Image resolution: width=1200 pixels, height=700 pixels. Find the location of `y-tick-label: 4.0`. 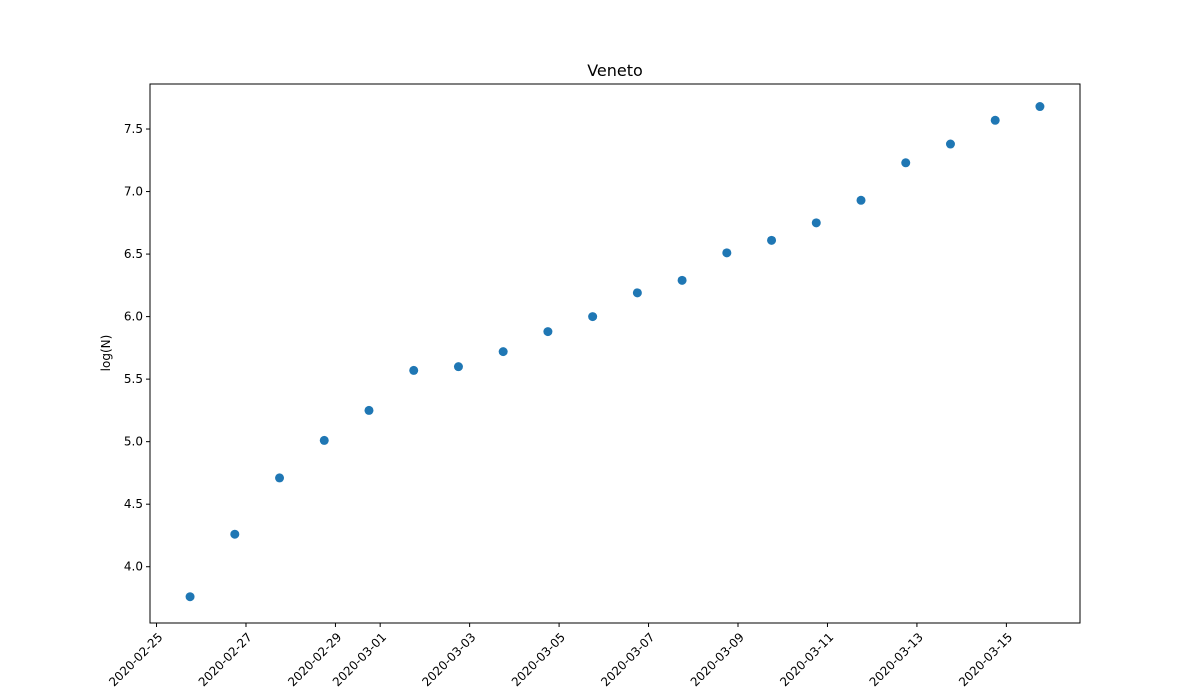

y-tick-label: 4.0 is located at coordinates (133, 567).